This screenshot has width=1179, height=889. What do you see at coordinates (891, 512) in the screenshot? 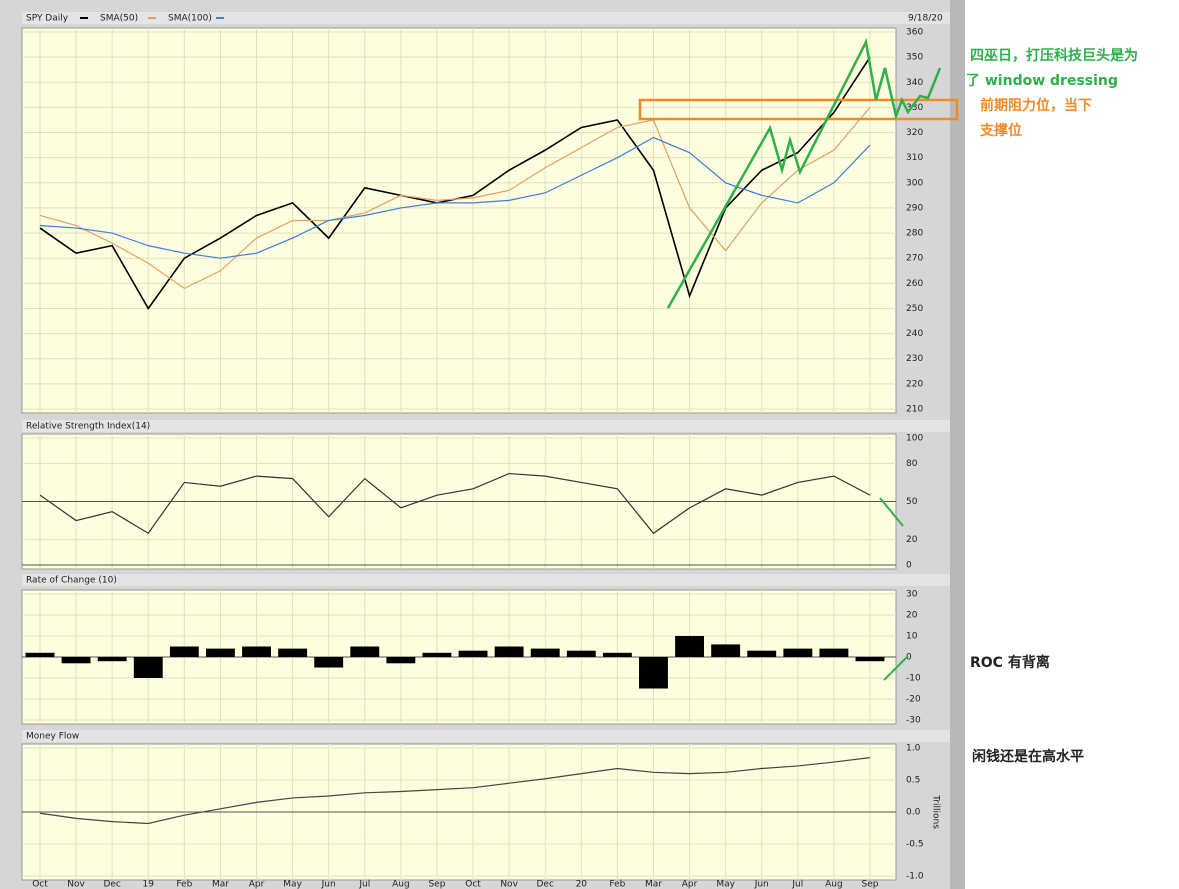
I see `rsi-drawing` at bounding box center [891, 512].